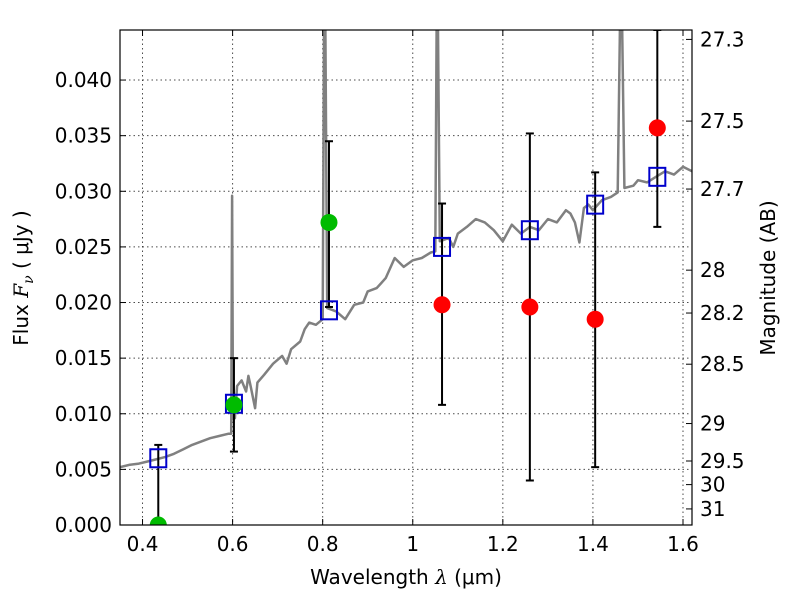  Describe the element at coordinates (83, 414) in the screenshot. I see `y-tick-label: 0.010` at that location.